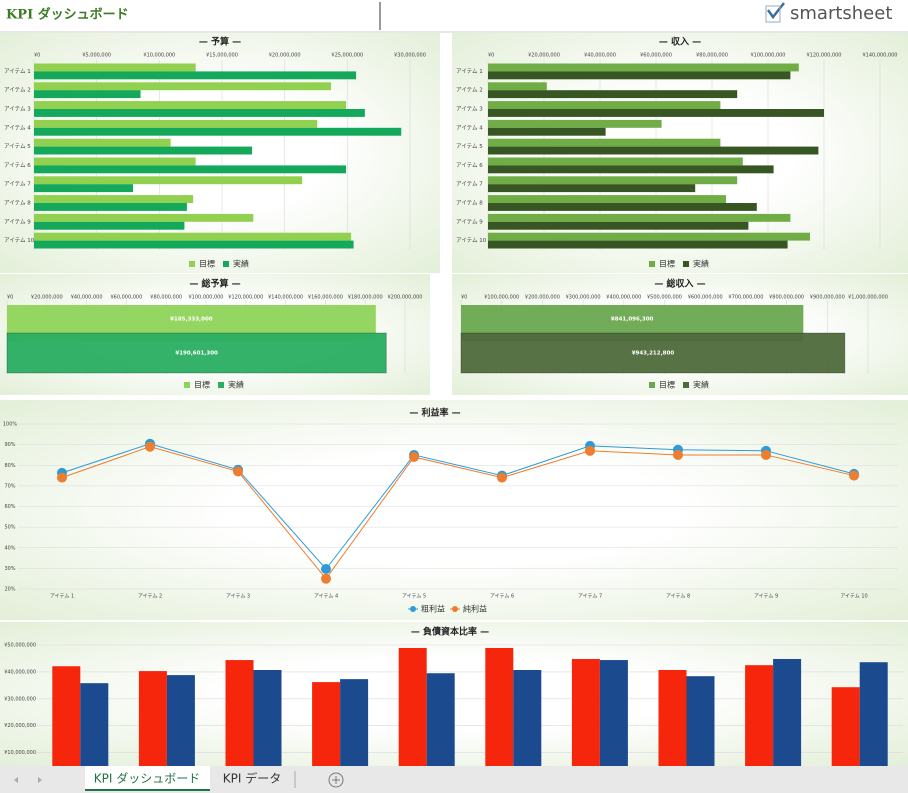 This screenshot has height=793, width=908. What do you see at coordinates (326, 597) in the screenshot?
I see `x-tick-label: アイテム 4` at bounding box center [326, 597].